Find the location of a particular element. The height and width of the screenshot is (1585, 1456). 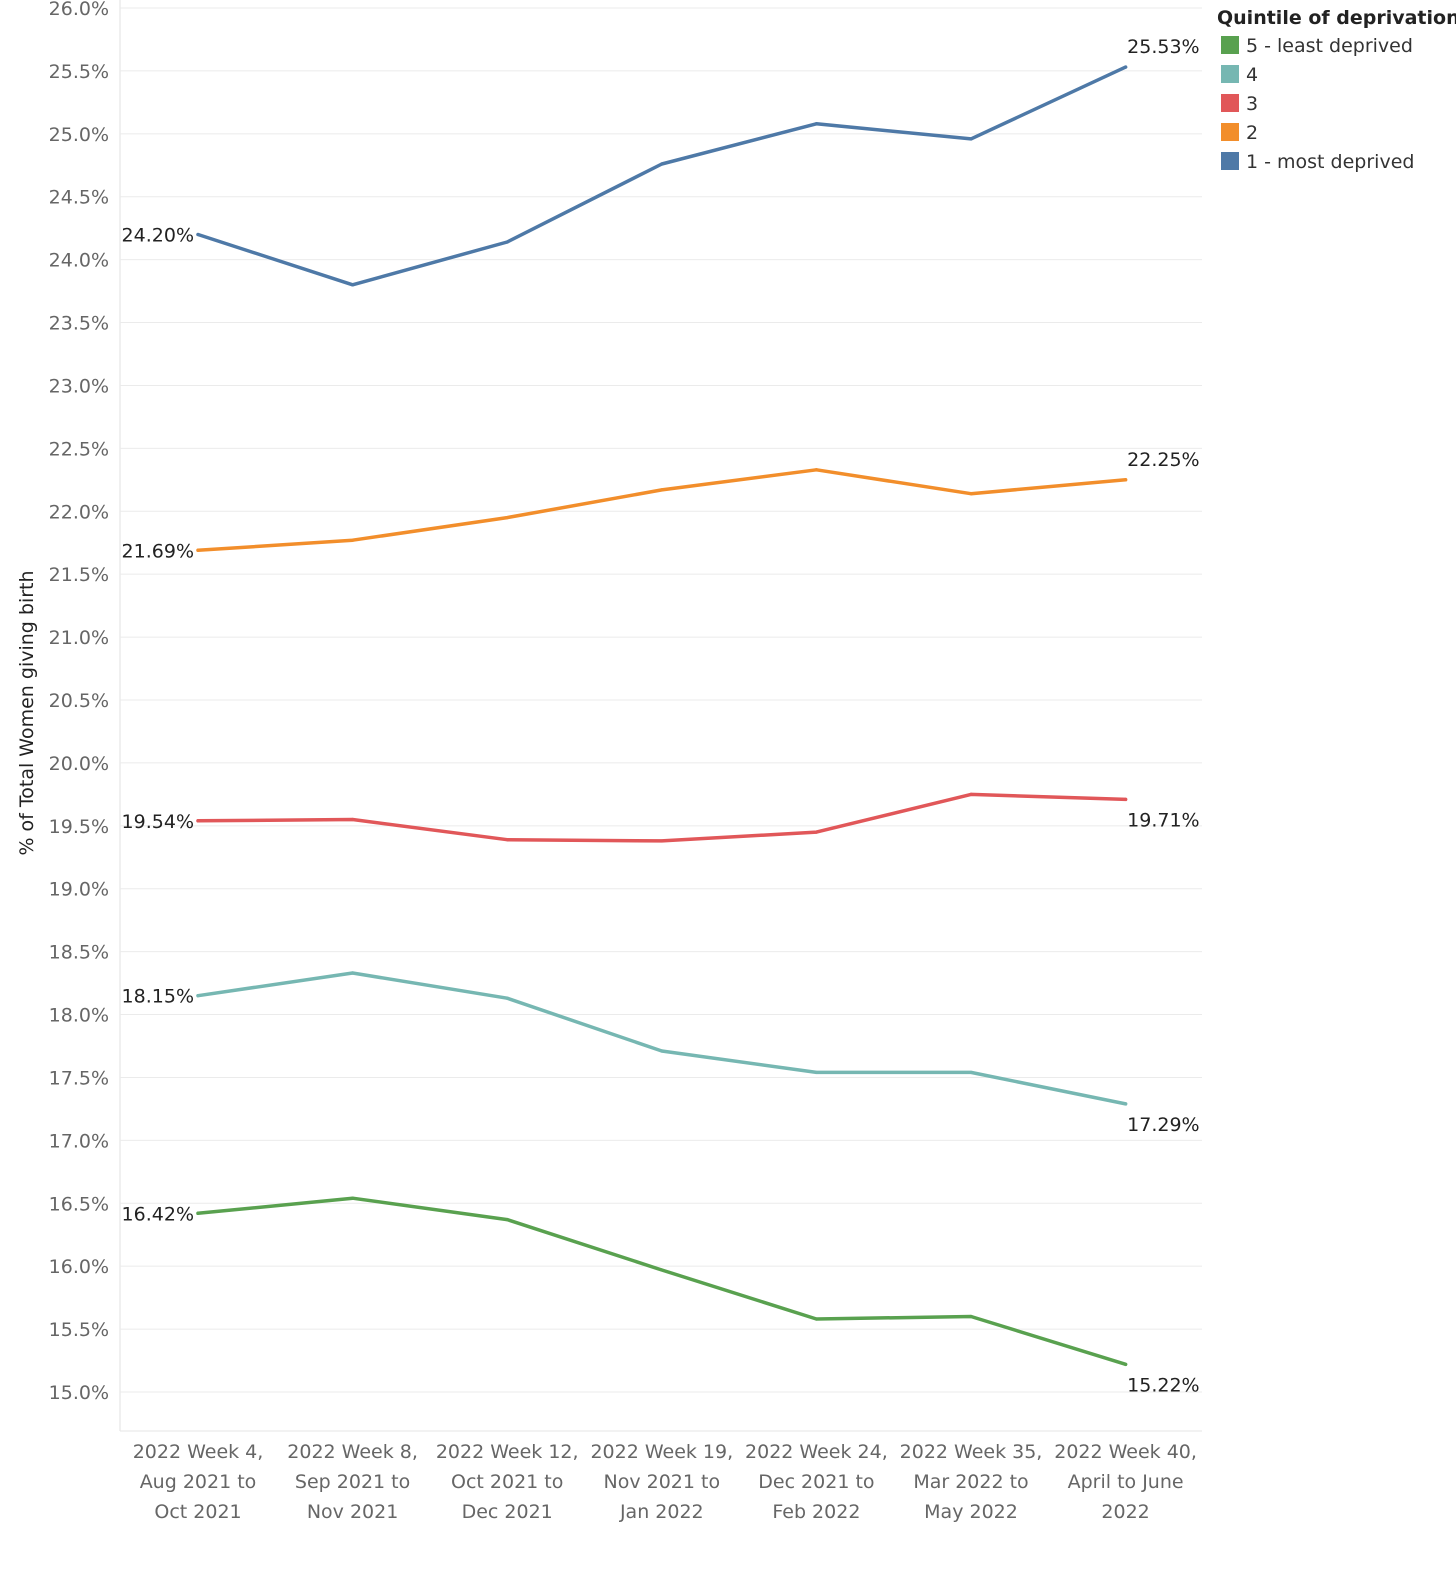

end-data-label: 15.22% is located at coordinates (1163, 1385).